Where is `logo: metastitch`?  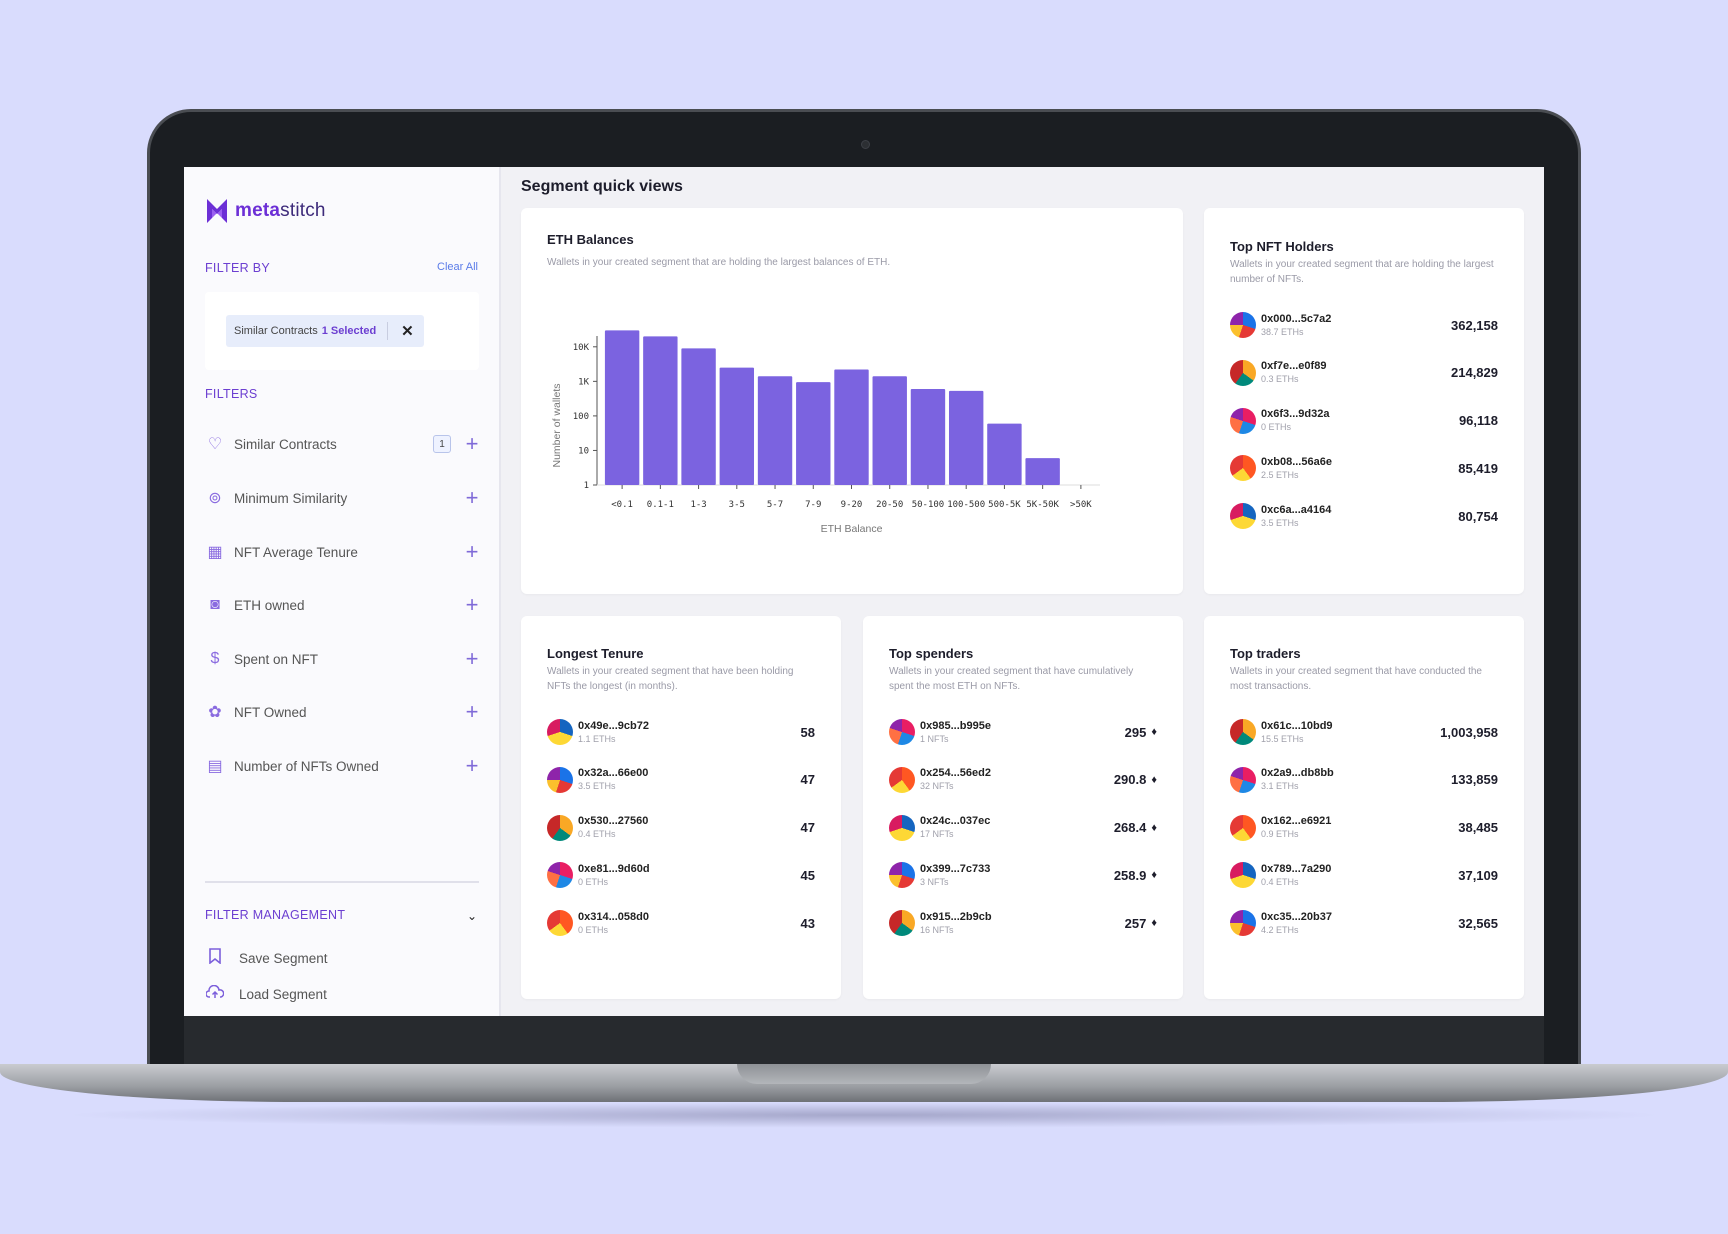 logo: metastitch is located at coordinates (265, 211).